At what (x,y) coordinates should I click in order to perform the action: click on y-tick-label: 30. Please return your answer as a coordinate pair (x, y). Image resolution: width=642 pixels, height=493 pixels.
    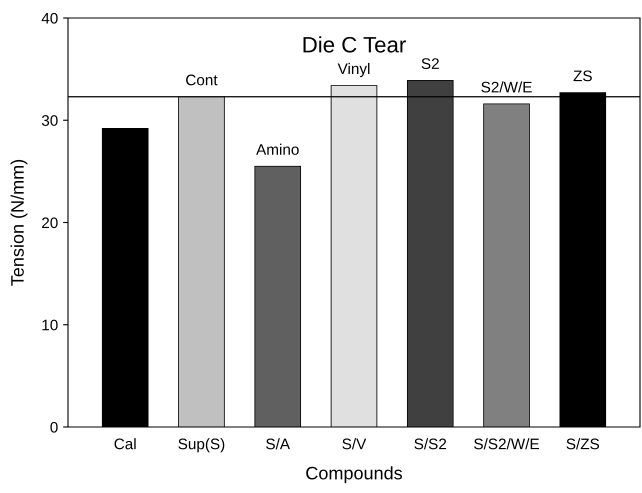
    Looking at the image, I should click on (50, 120).